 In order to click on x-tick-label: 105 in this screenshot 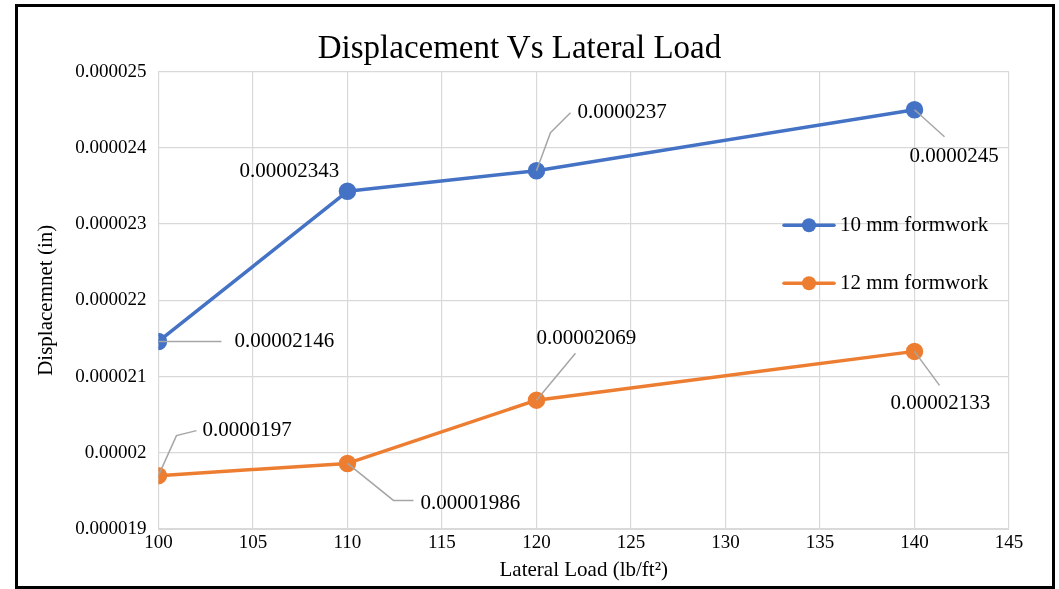, I will do `click(253, 542)`.